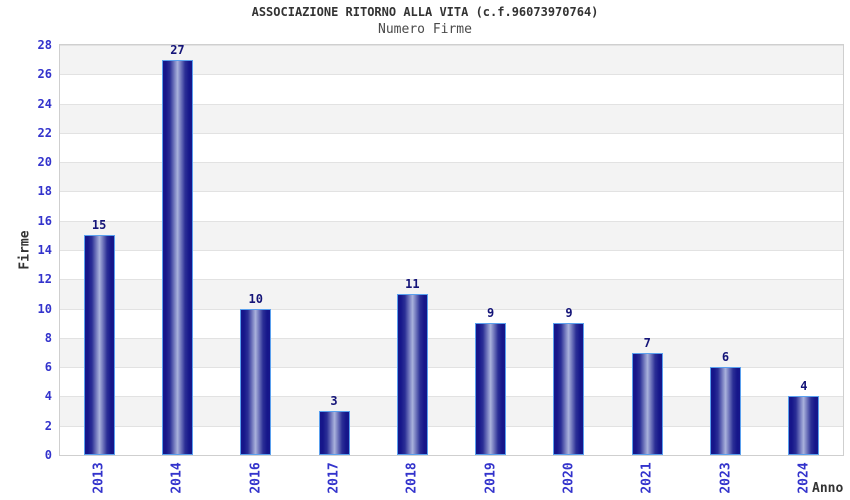 This screenshot has width=850, height=500. I want to click on x-tick-label: 2024, so click(804, 478).